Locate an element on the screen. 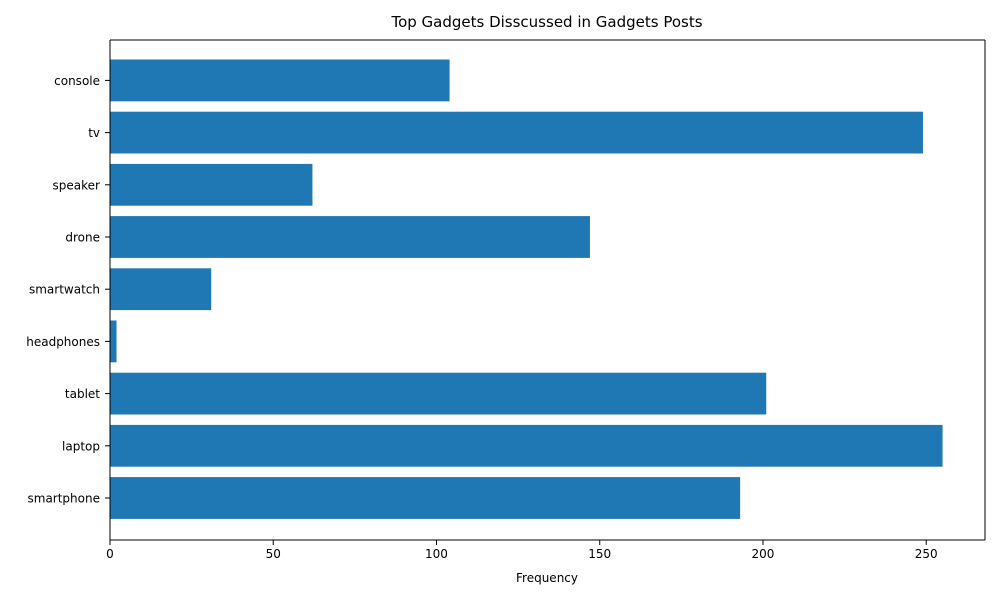 The image size is (1000, 604). bar-console is located at coordinates (280, 80).